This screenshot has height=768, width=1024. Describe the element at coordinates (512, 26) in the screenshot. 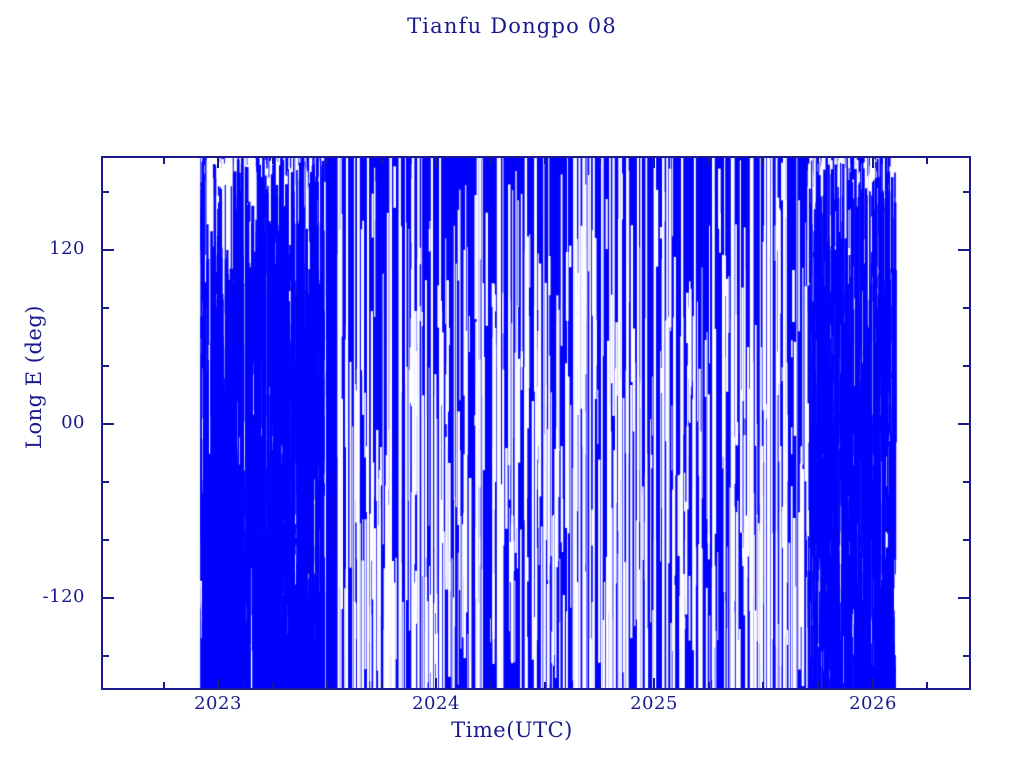

I see `chart-title: Tianfu Dongpo 08` at that location.